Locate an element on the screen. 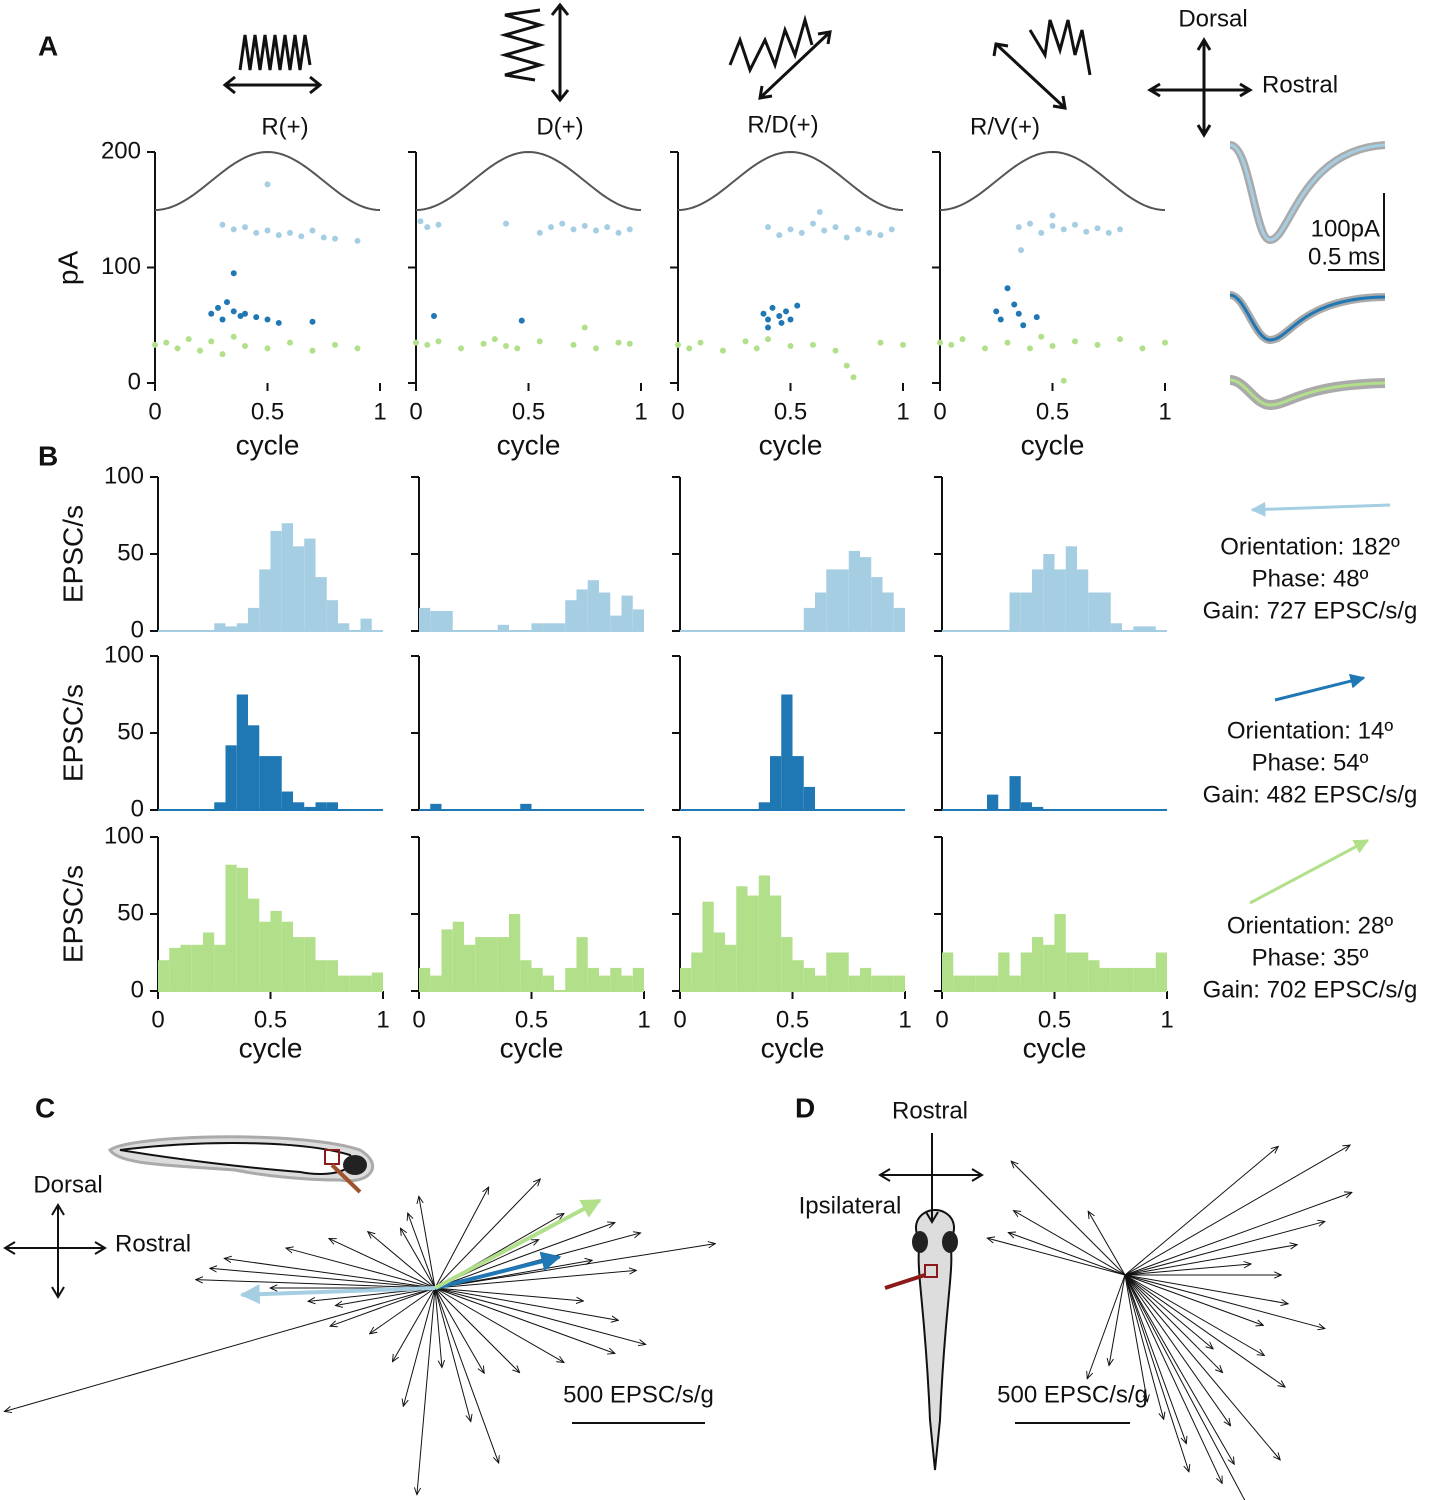 The image size is (1436, 1500). compass-label: Dorsal is located at coordinates (67, 1184).